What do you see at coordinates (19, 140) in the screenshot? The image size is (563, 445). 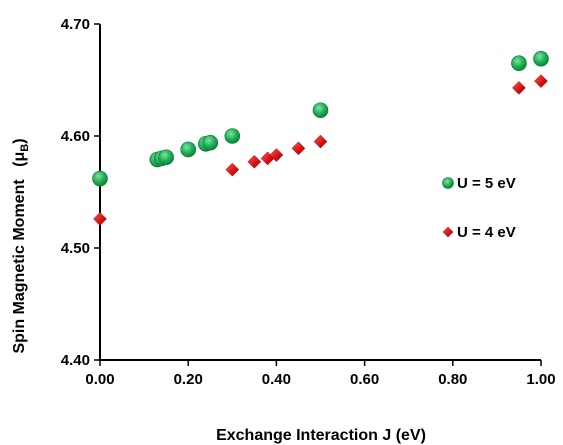 I see `y-axis-title-unit-close: )` at bounding box center [19, 140].